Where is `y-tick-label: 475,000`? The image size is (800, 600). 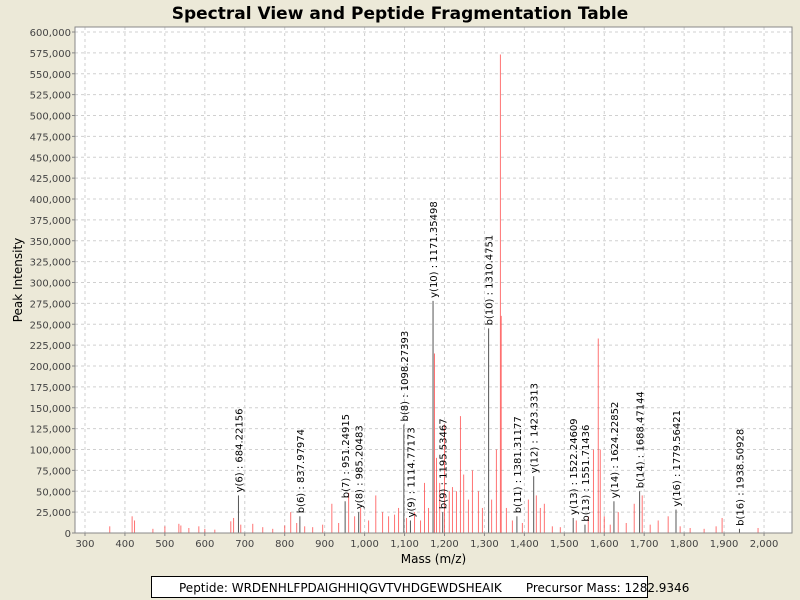
y-tick-label: 475,000 is located at coordinates (50, 137).